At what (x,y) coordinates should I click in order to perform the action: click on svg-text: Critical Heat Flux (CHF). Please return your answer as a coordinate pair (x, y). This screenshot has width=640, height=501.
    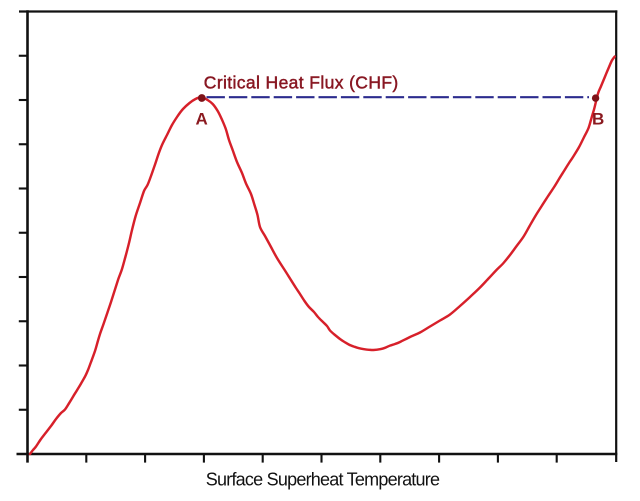
    Looking at the image, I should click on (301, 82).